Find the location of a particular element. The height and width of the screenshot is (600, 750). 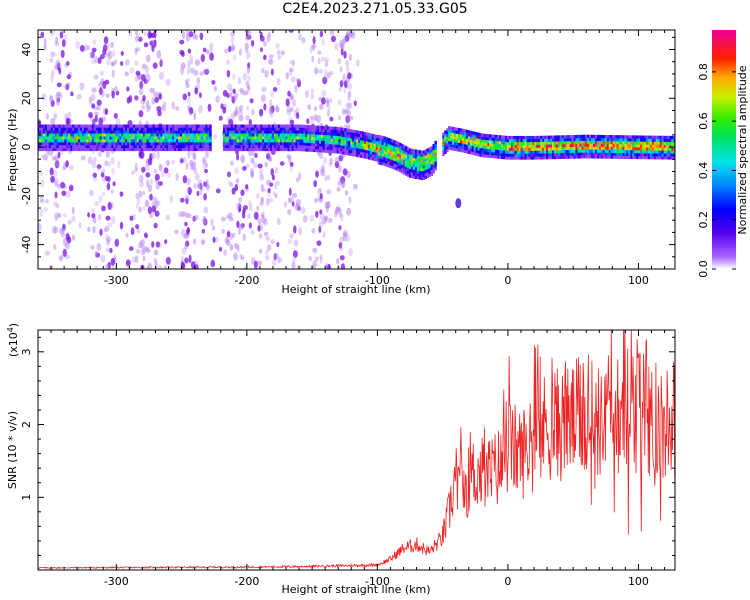

colorbar-tick-label: 0.6 is located at coordinates (703, 121).